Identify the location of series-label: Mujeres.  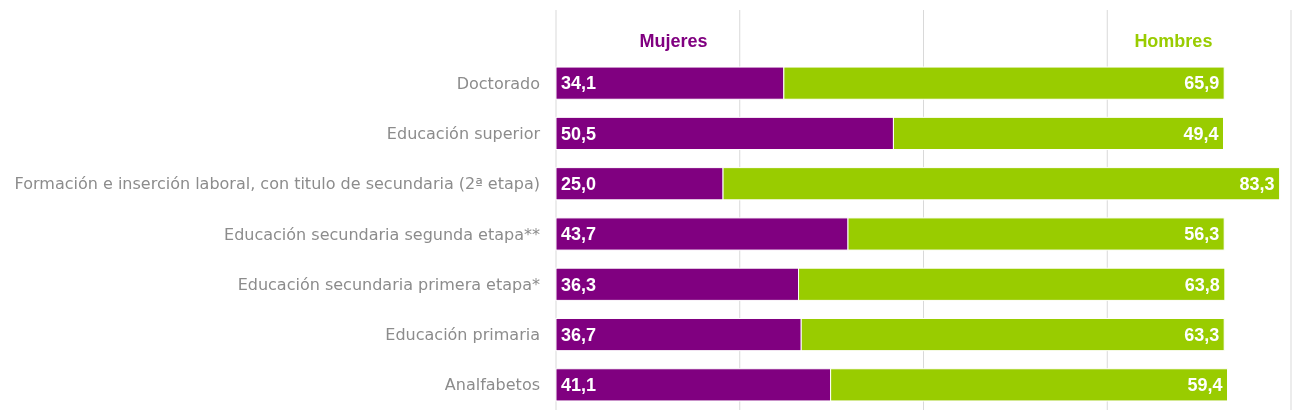
(673, 41).